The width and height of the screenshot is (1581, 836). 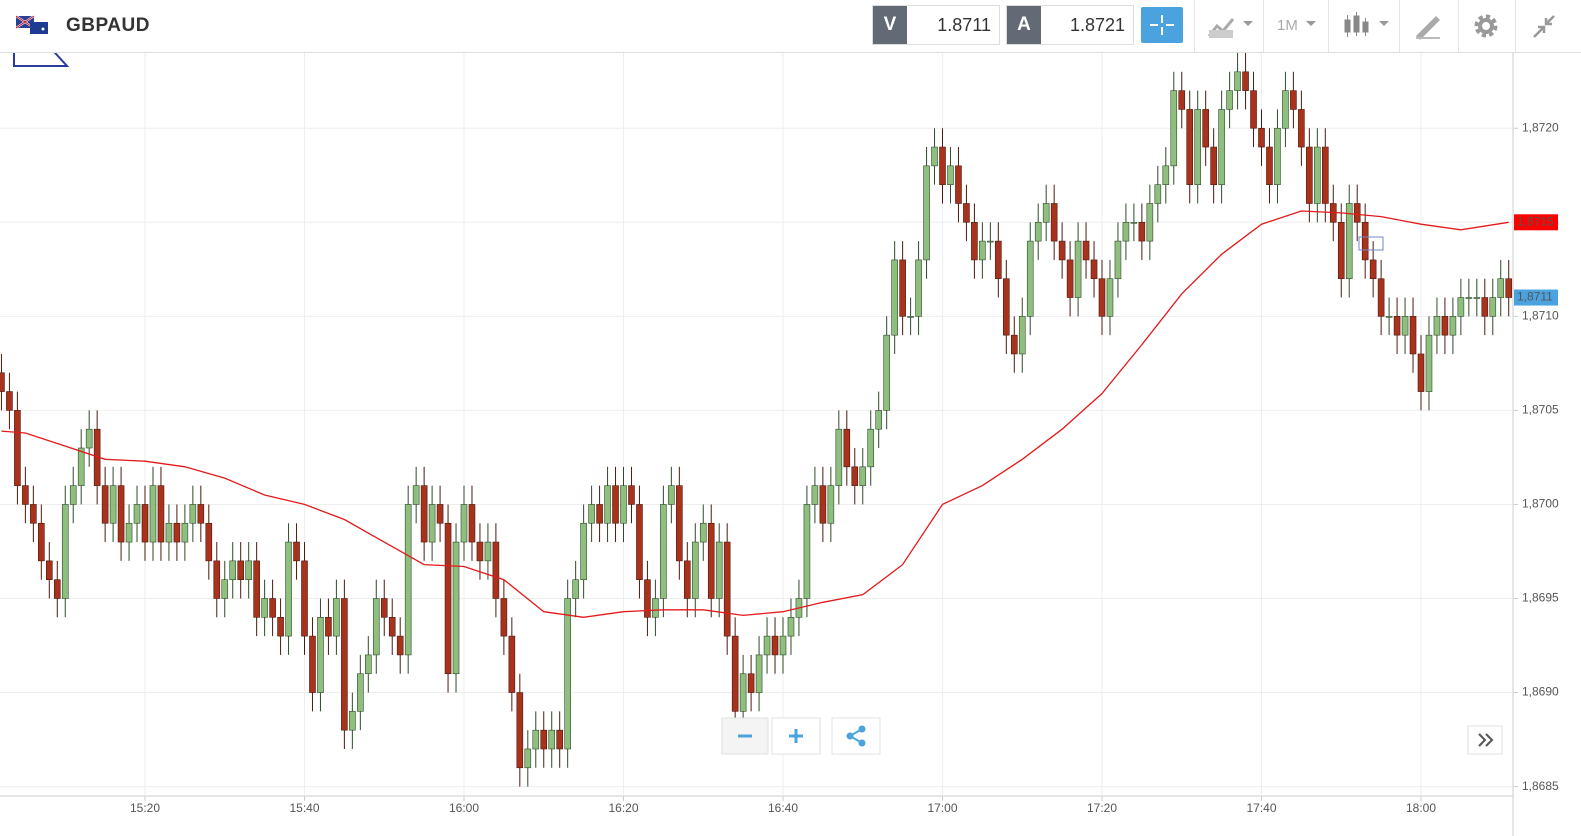 What do you see at coordinates (108, 25) in the screenshot?
I see `symbol: GBPAUD` at bounding box center [108, 25].